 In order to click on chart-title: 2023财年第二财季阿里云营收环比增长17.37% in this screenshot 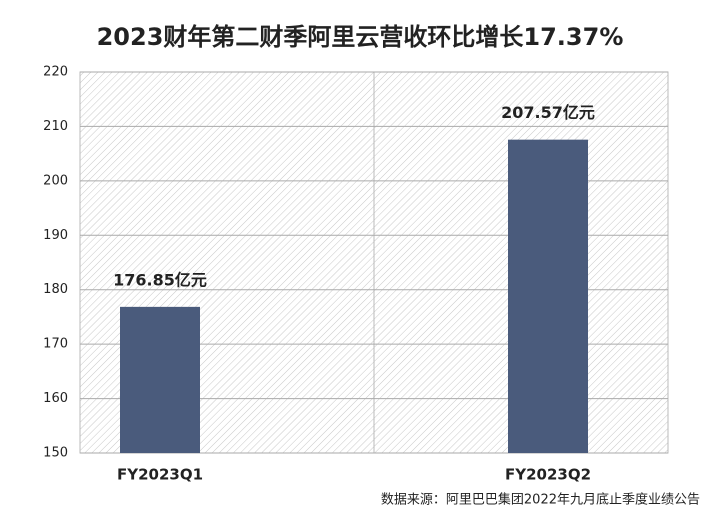, I will do `click(360, 37)`.